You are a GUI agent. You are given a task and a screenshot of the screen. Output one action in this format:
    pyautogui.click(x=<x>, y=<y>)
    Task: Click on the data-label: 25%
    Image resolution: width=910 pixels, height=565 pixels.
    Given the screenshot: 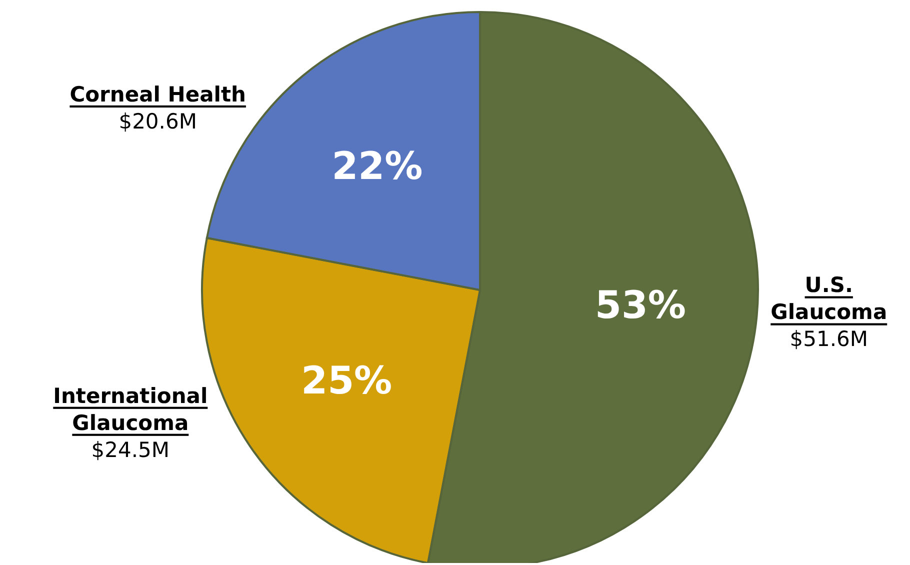 What is the action you would take?
    pyautogui.click(x=346, y=380)
    